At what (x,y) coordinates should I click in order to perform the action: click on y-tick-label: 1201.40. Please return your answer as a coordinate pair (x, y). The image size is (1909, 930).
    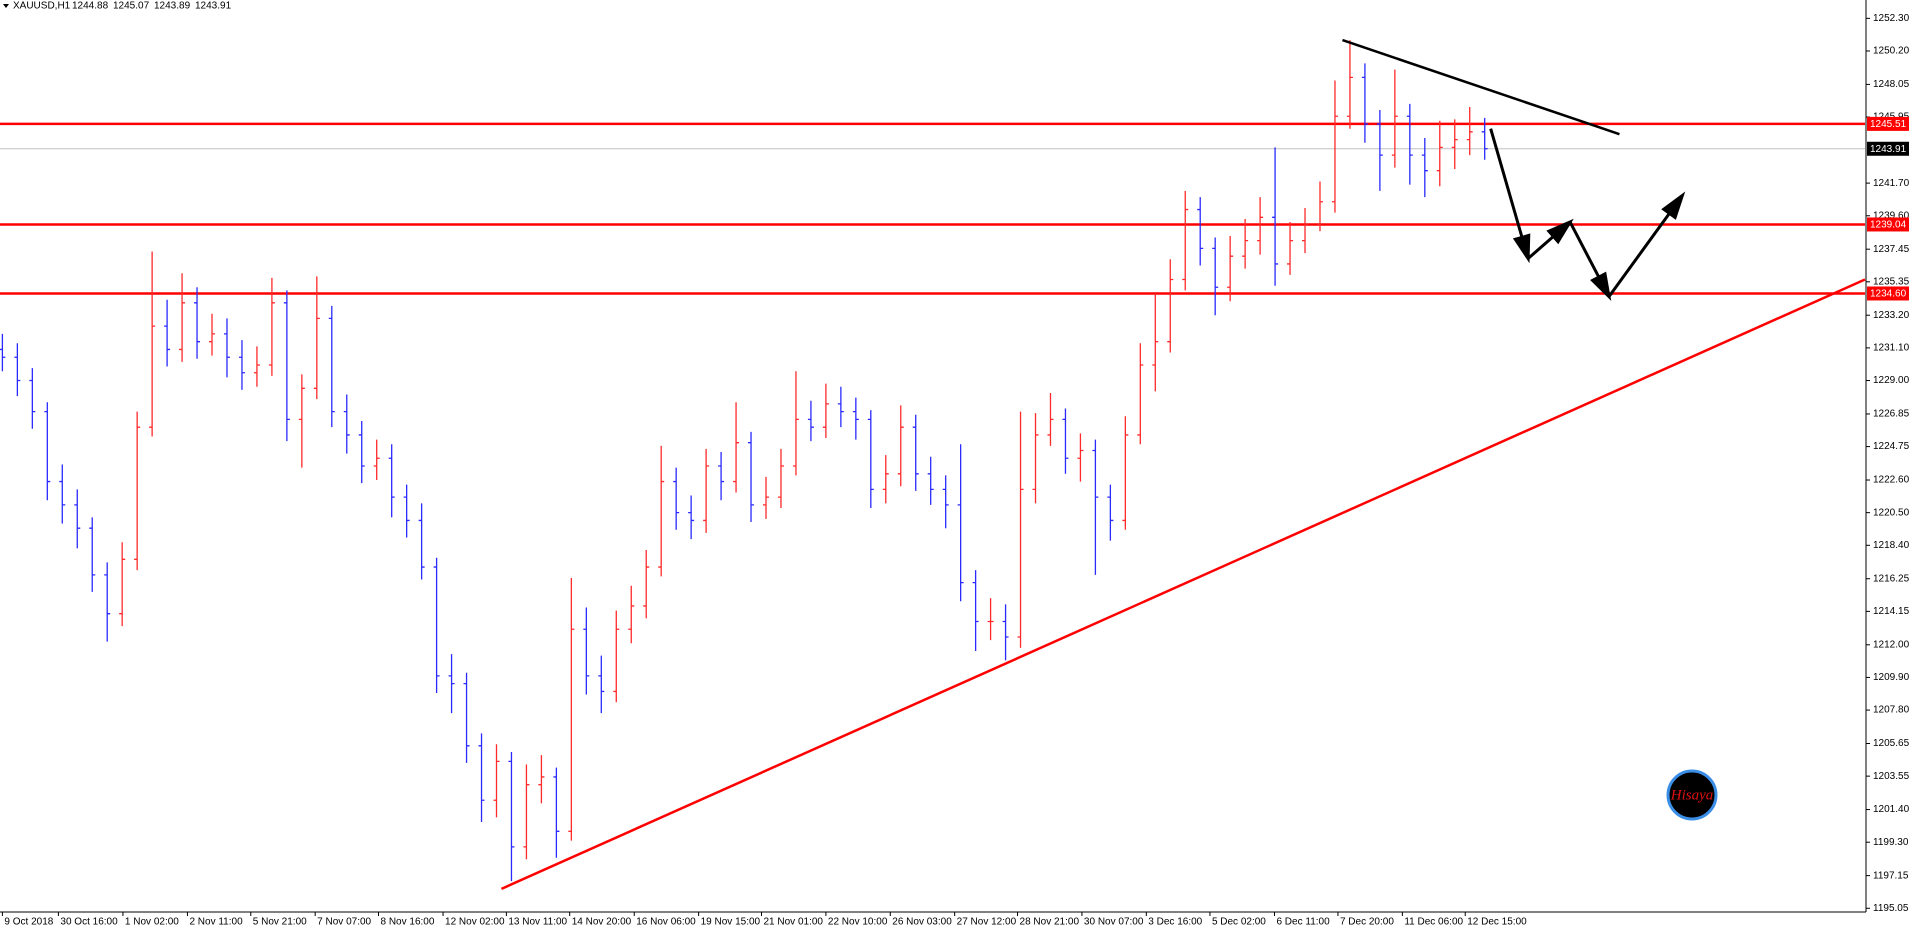
    Looking at the image, I should click on (1891, 809).